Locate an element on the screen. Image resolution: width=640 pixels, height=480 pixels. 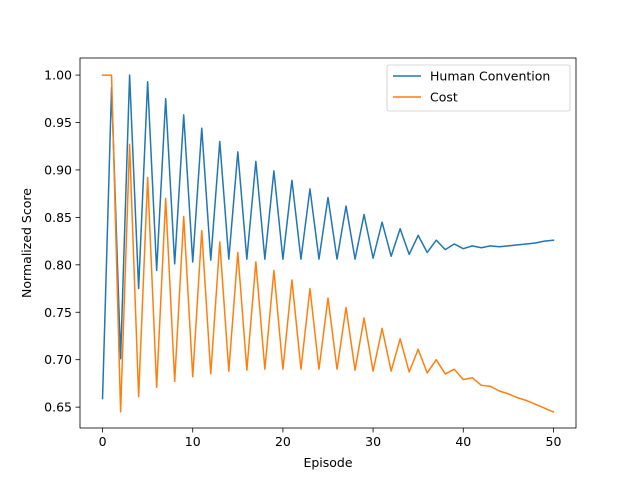
y-tick-label: 0.95 is located at coordinates (58, 122).